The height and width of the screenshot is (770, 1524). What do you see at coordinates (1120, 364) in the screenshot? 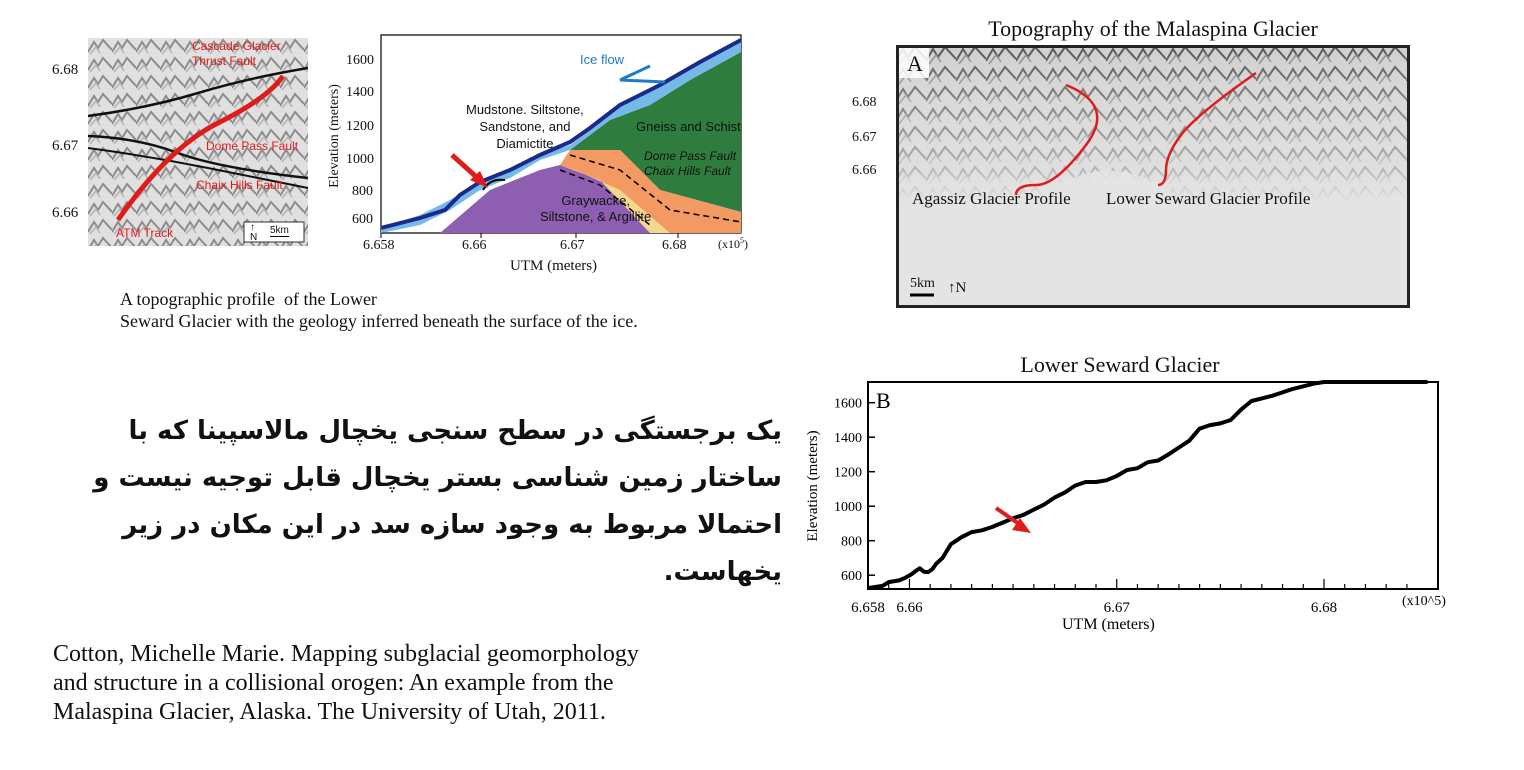
I see `panel-b-title: Lower Seward Glacier` at bounding box center [1120, 364].